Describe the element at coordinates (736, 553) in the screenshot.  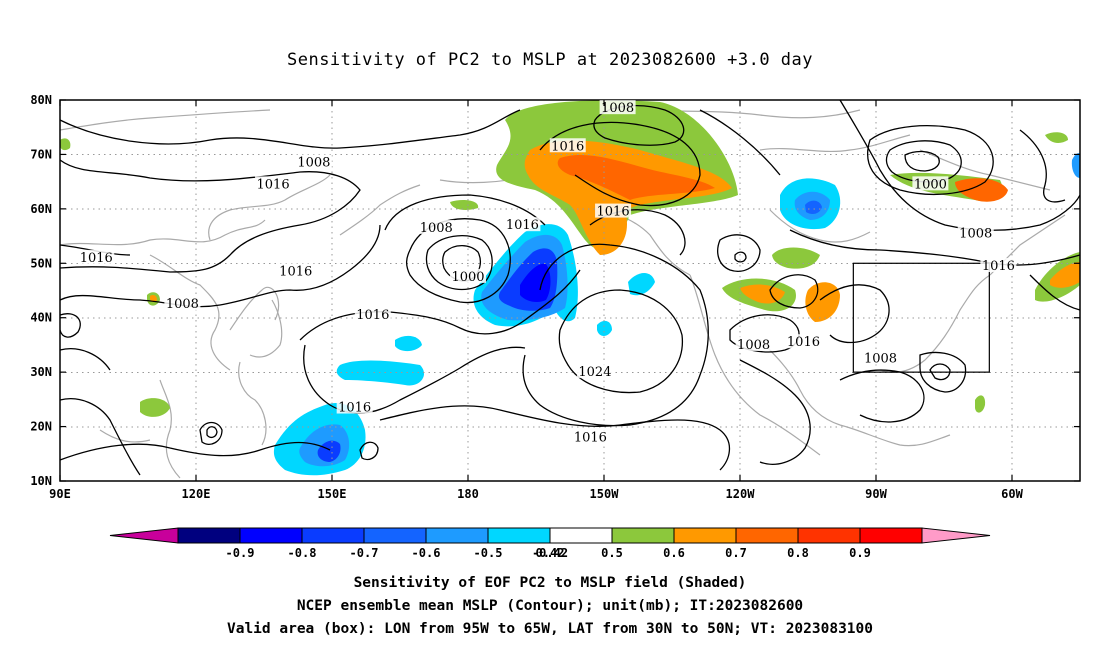
I see `colorbar-label: 0.7` at that location.